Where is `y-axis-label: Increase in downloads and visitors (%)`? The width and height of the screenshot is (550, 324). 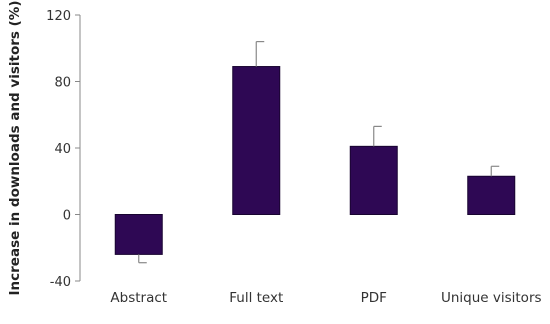 y-axis-label: Increase in downloads and visitors (%) is located at coordinates (15, 148).